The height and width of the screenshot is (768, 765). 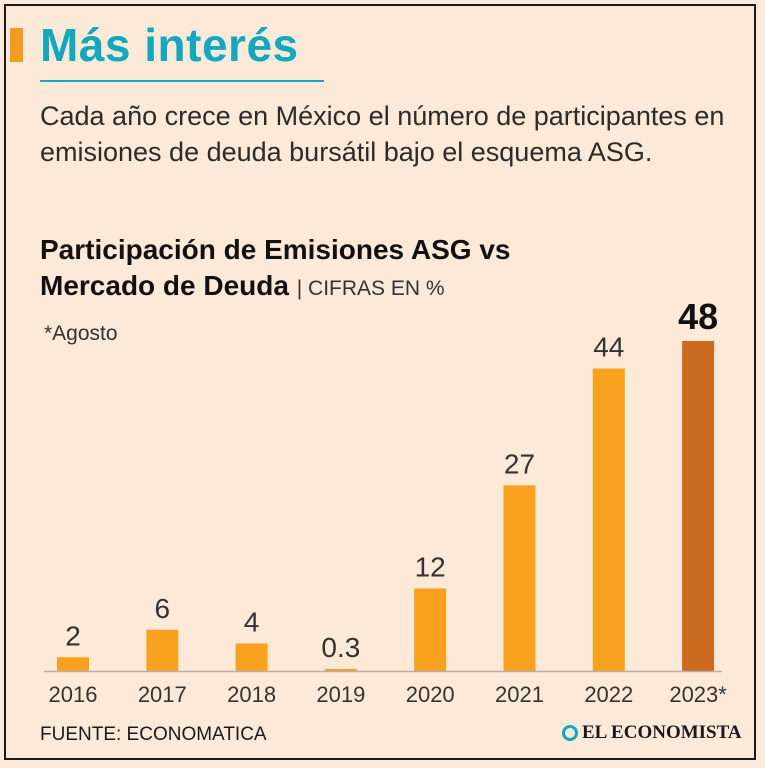 What do you see at coordinates (163, 608) in the screenshot?
I see `value-label-2017: 6` at bounding box center [163, 608].